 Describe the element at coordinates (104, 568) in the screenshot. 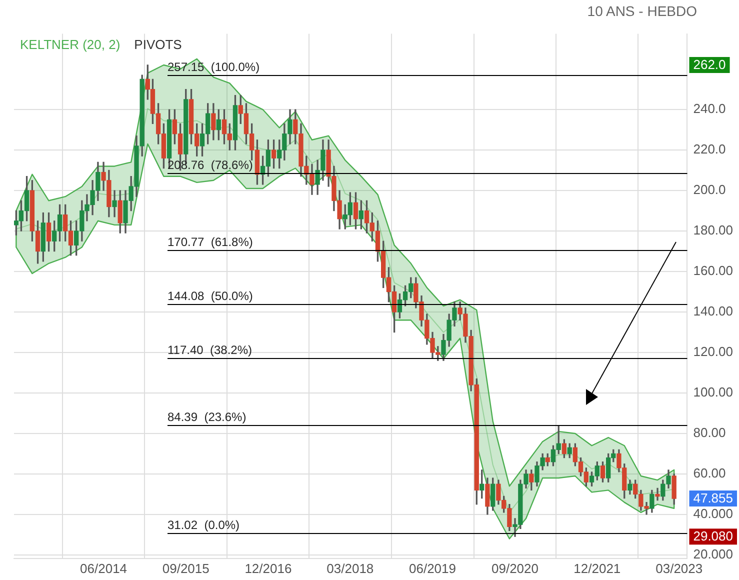

I see `x-tick-label: 06/2014` at that location.